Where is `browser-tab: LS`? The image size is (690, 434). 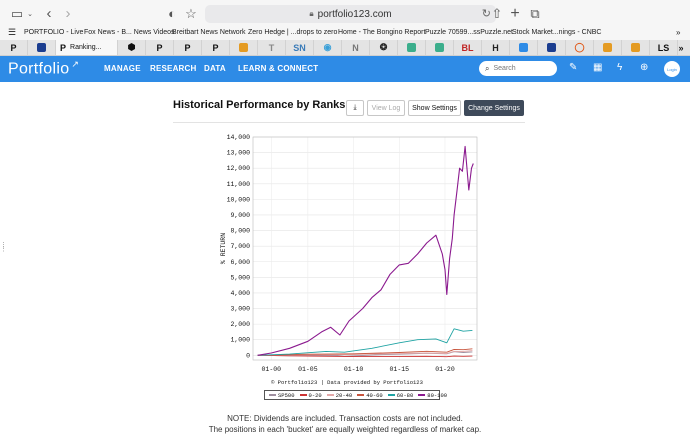
browser-tab: LS is located at coordinates (664, 47).